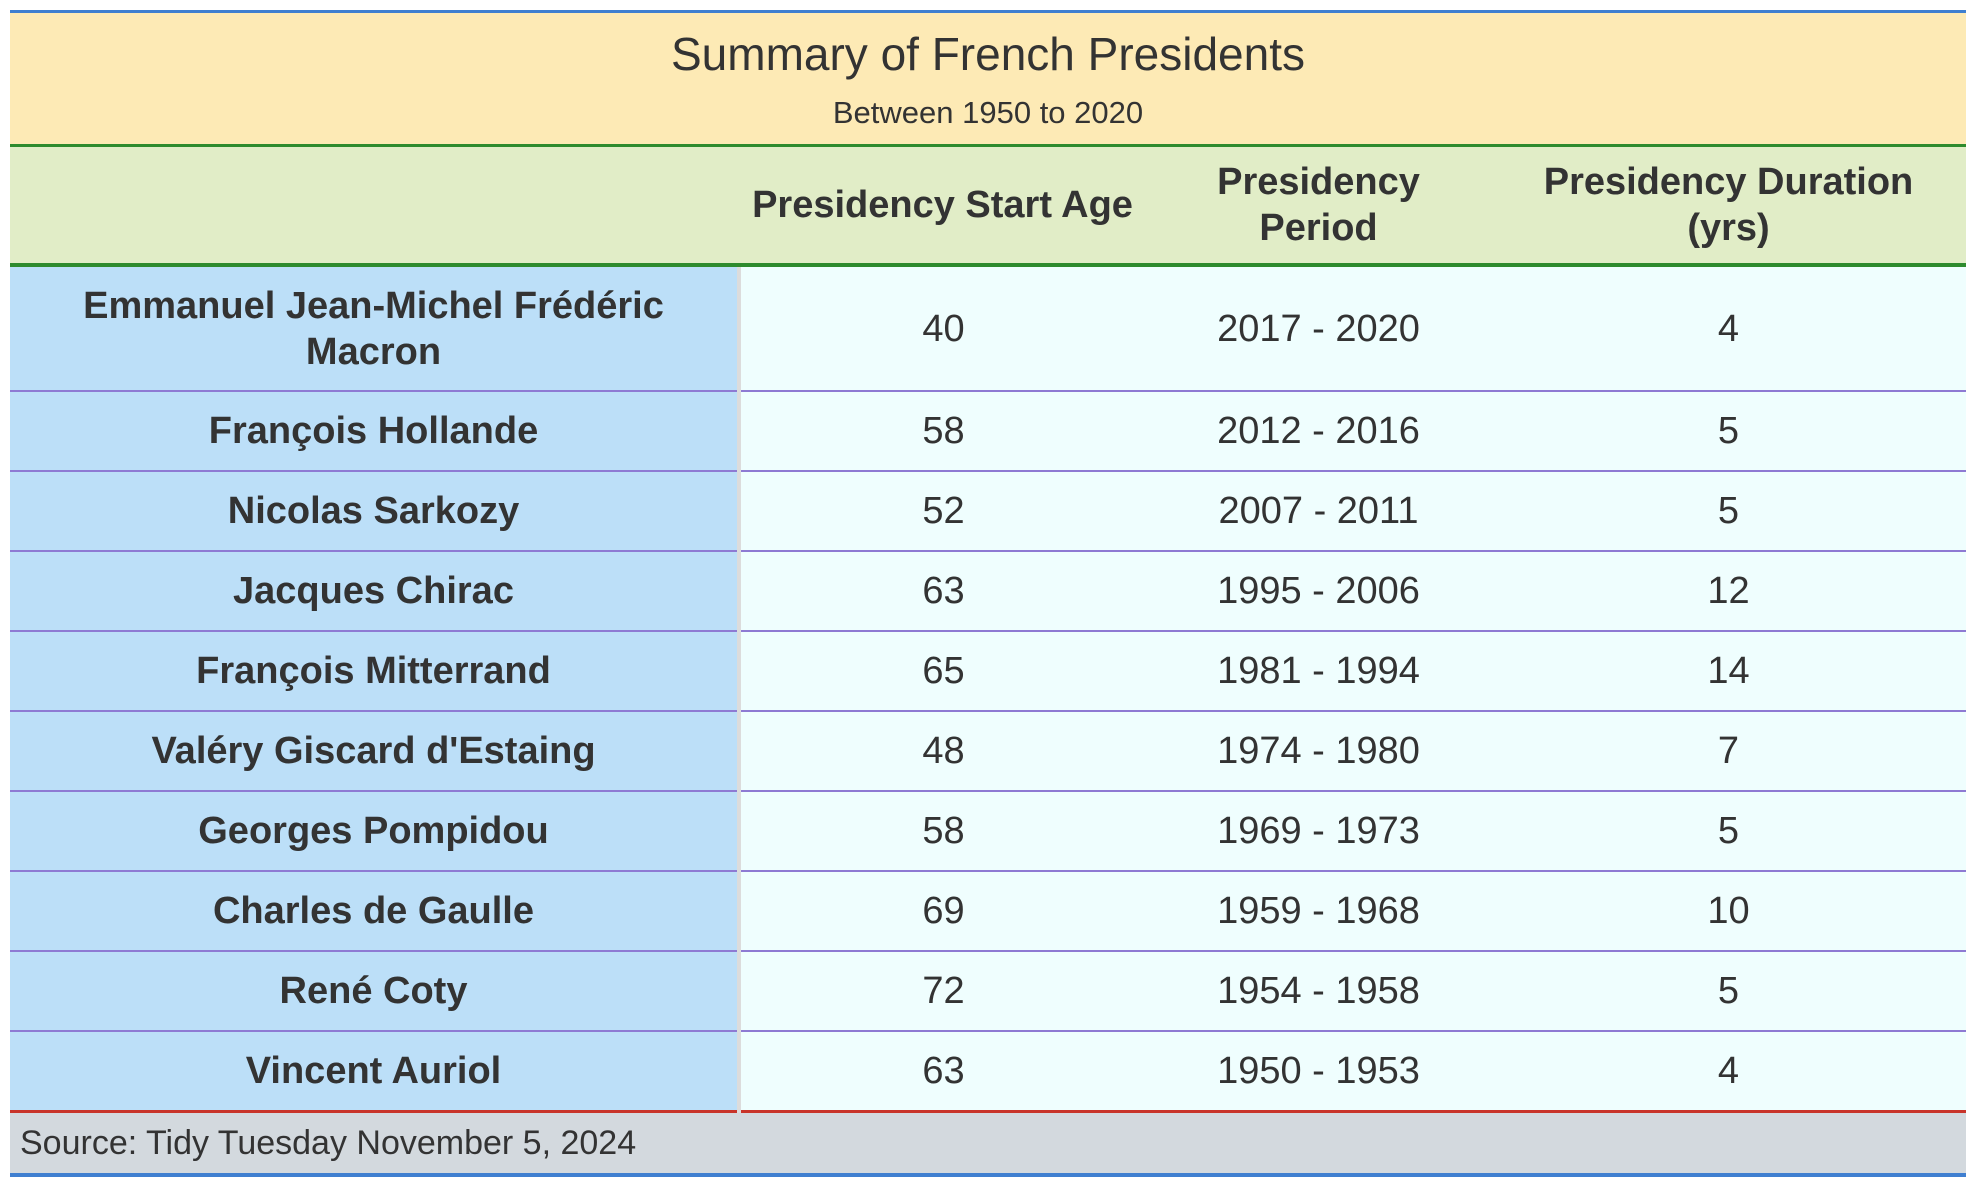 The image size is (1972, 1182). What do you see at coordinates (988, 112) in the screenshot?
I see `table-subtitle: Between 1950 to 2020` at bounding box center [988, 112].